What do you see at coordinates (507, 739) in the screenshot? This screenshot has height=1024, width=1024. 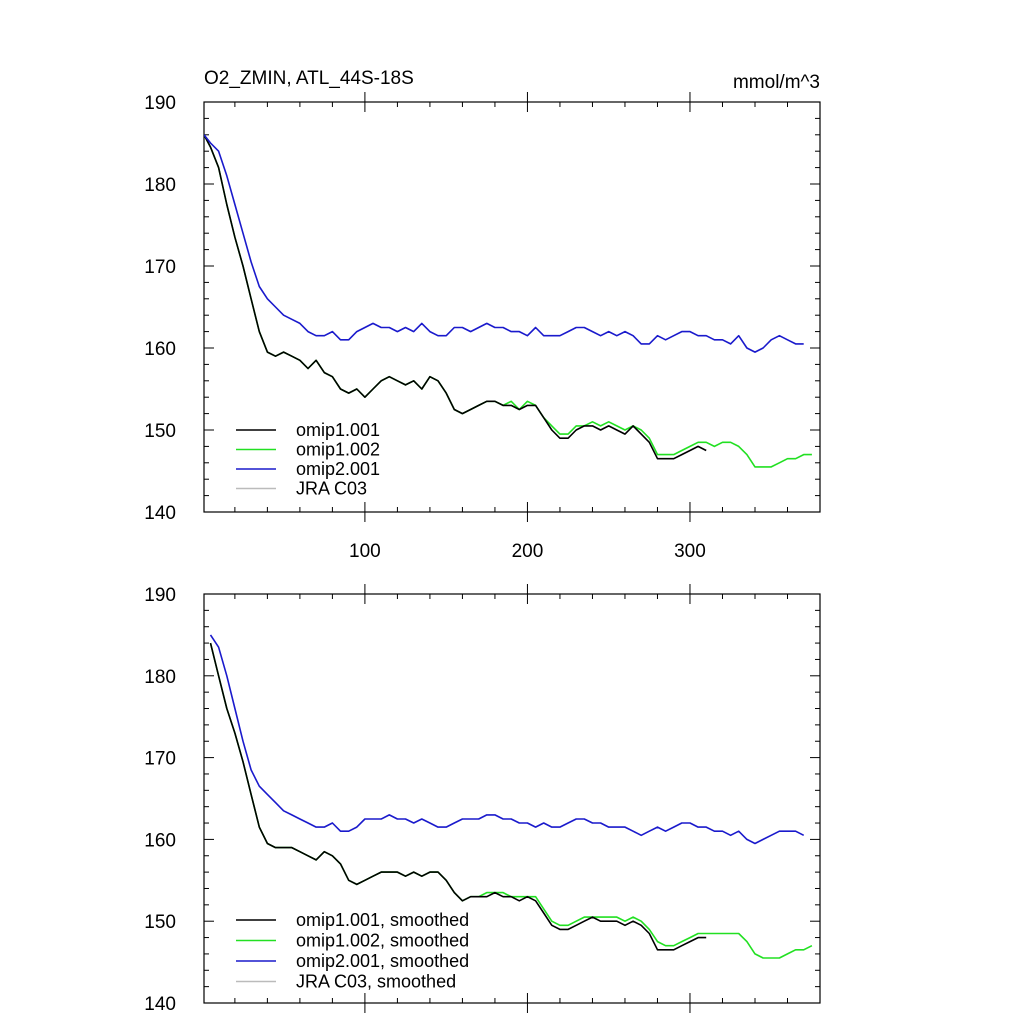 I see `series-line-omip2-001-smoothed` at bounding box center [507, 739].